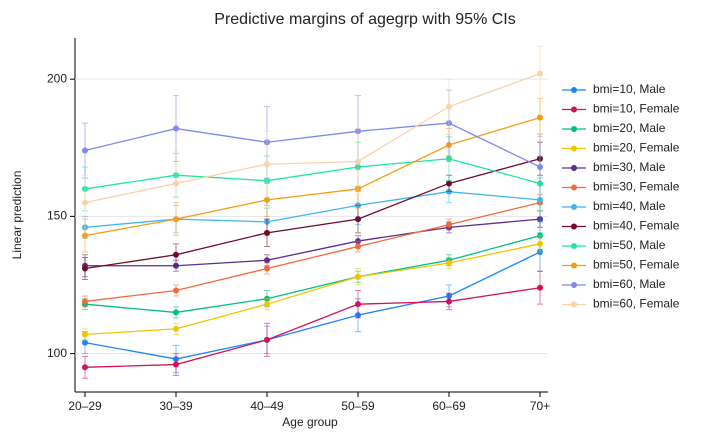 The image size is (724, 432). I want to click on x-tick-label: 20–29, so click(85, 406).